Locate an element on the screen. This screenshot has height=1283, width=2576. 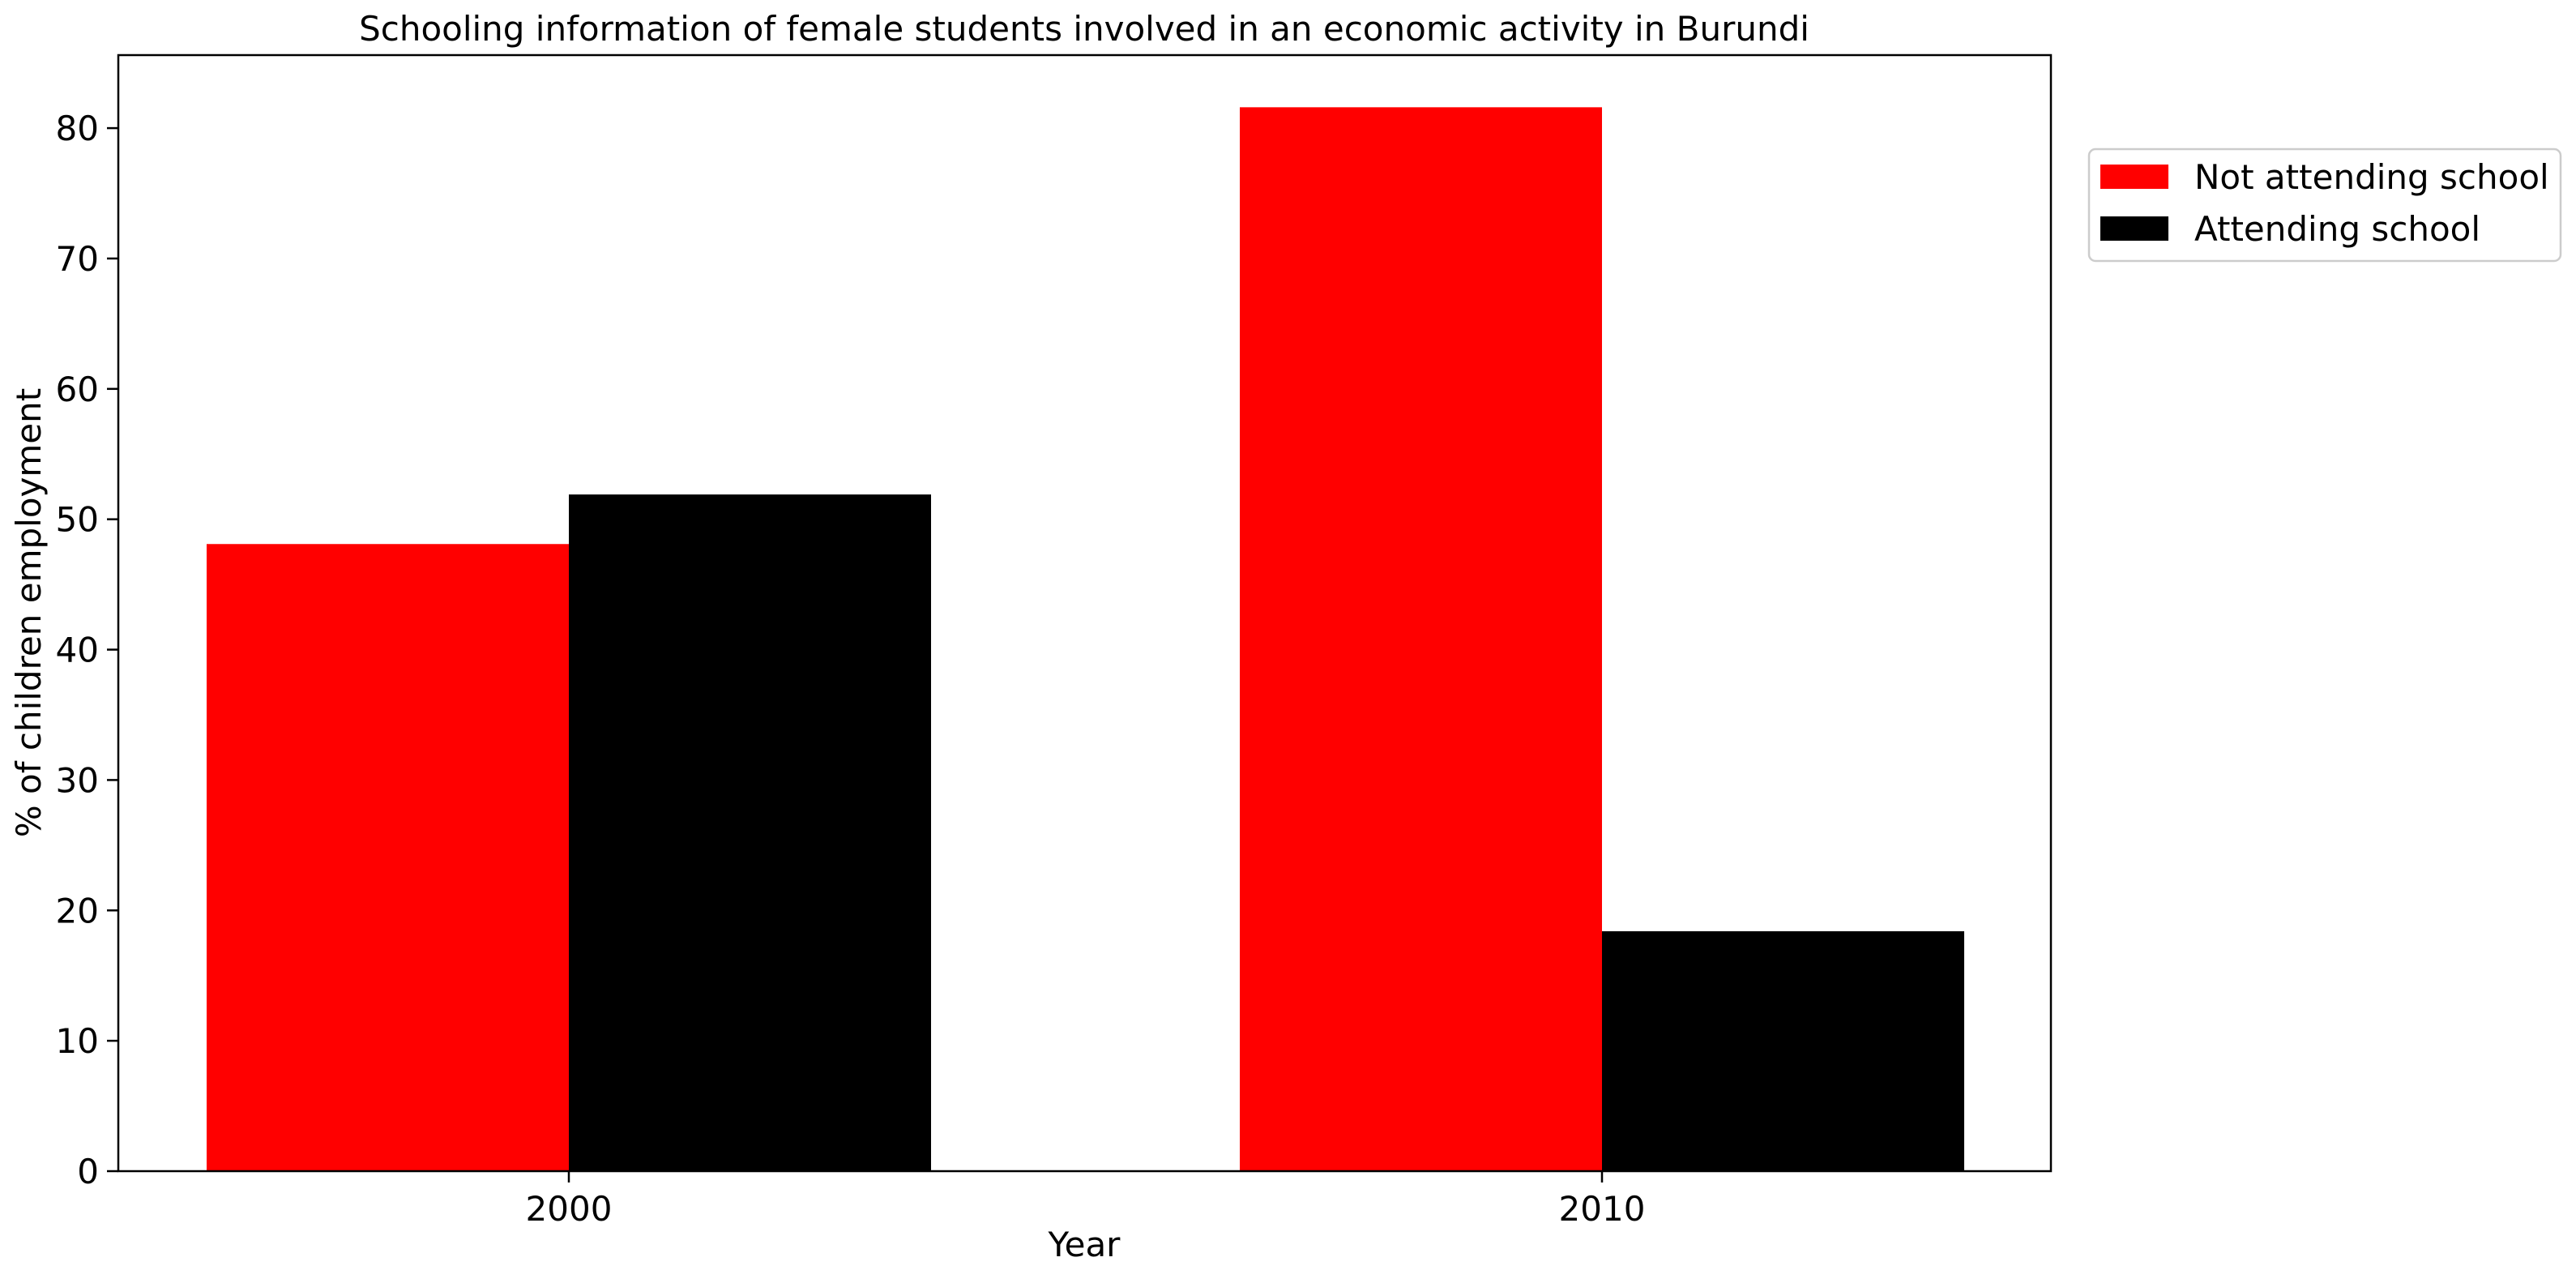
bar-attending-school-2010 is located at coordinates (1783, 1051).